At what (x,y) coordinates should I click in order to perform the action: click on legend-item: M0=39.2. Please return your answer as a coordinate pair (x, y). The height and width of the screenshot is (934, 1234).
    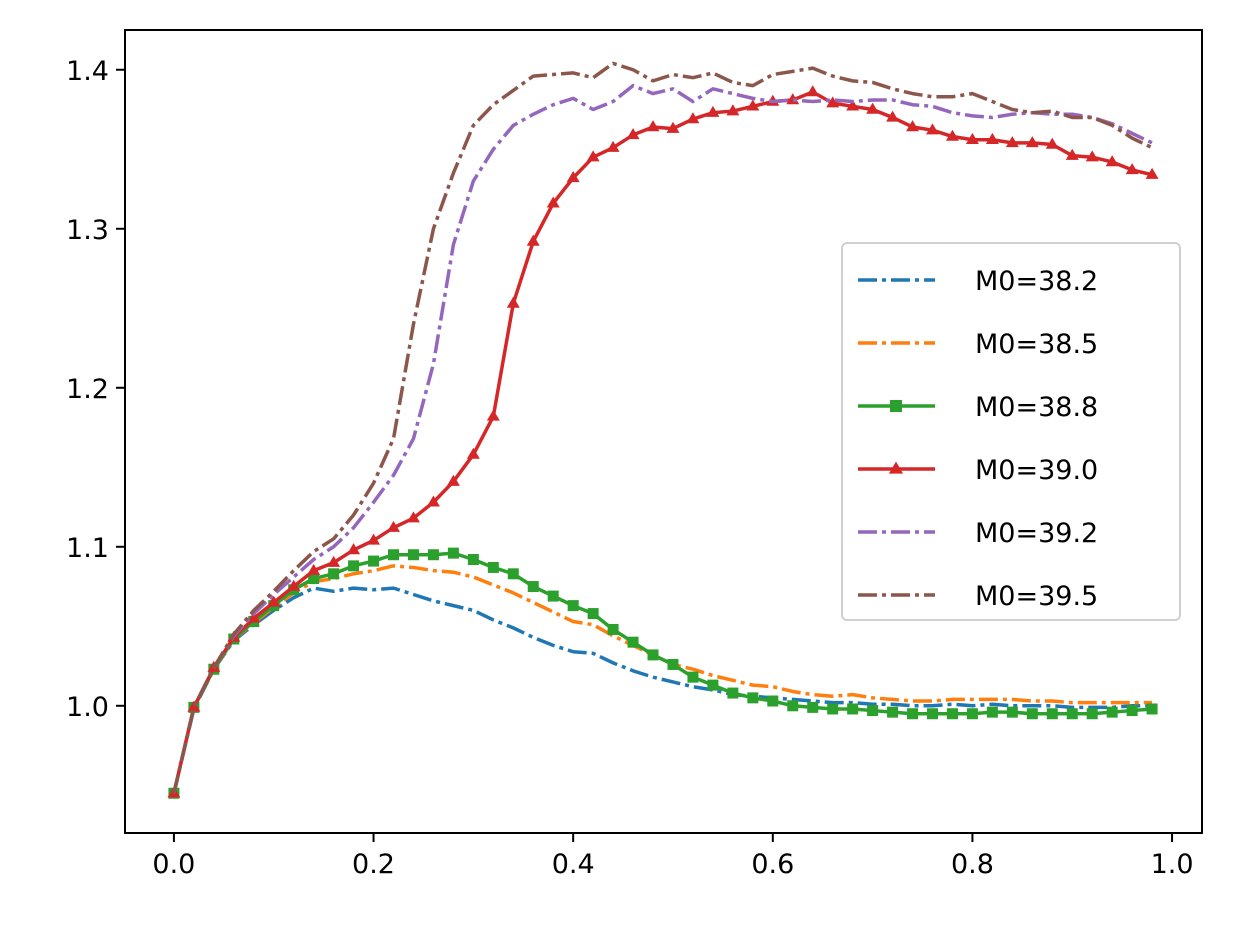
    Looking at the image, I should click on (978, 533).